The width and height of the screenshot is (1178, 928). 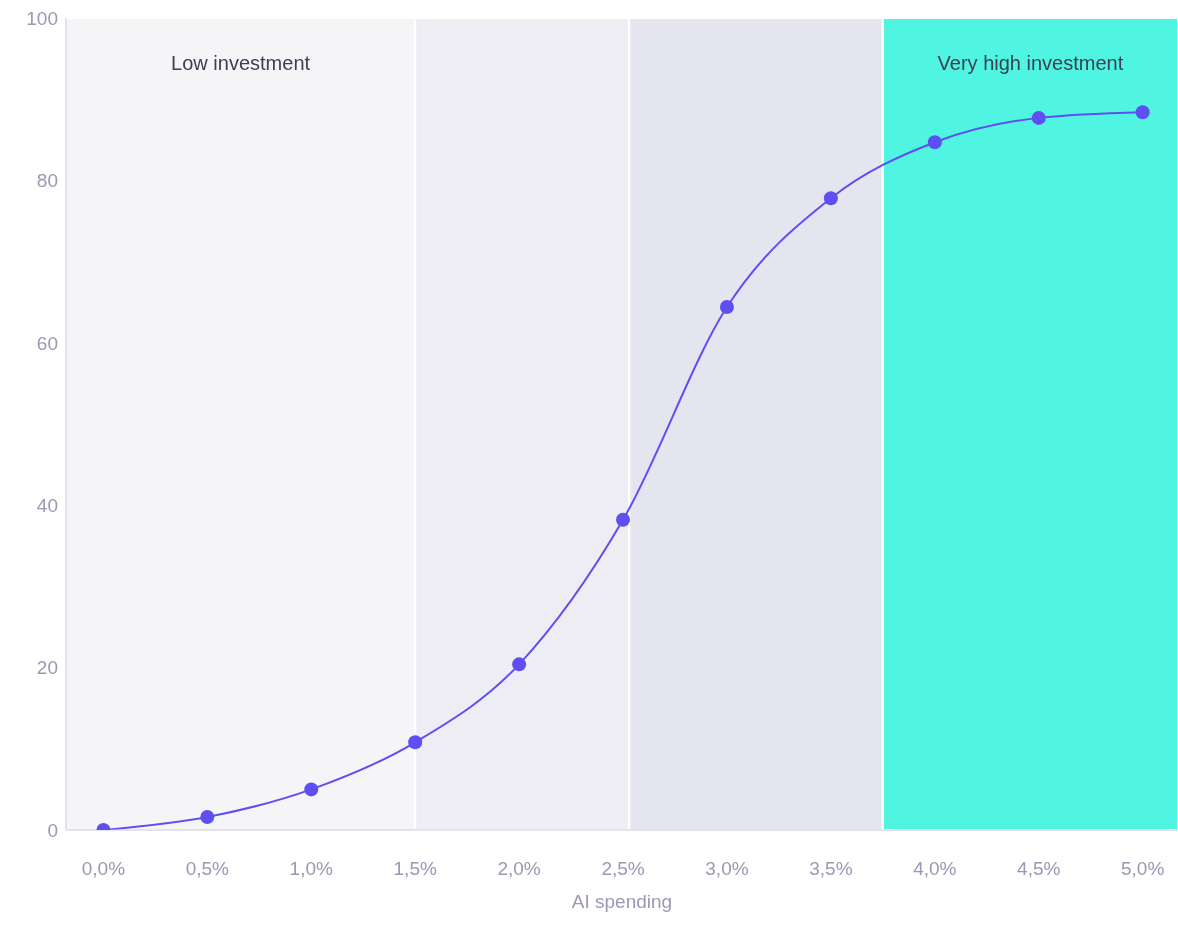 What do you see at coordinates (47, 668) in the screenshot?
I see `y-tick-label: 20` at bounding box center [47, 668].